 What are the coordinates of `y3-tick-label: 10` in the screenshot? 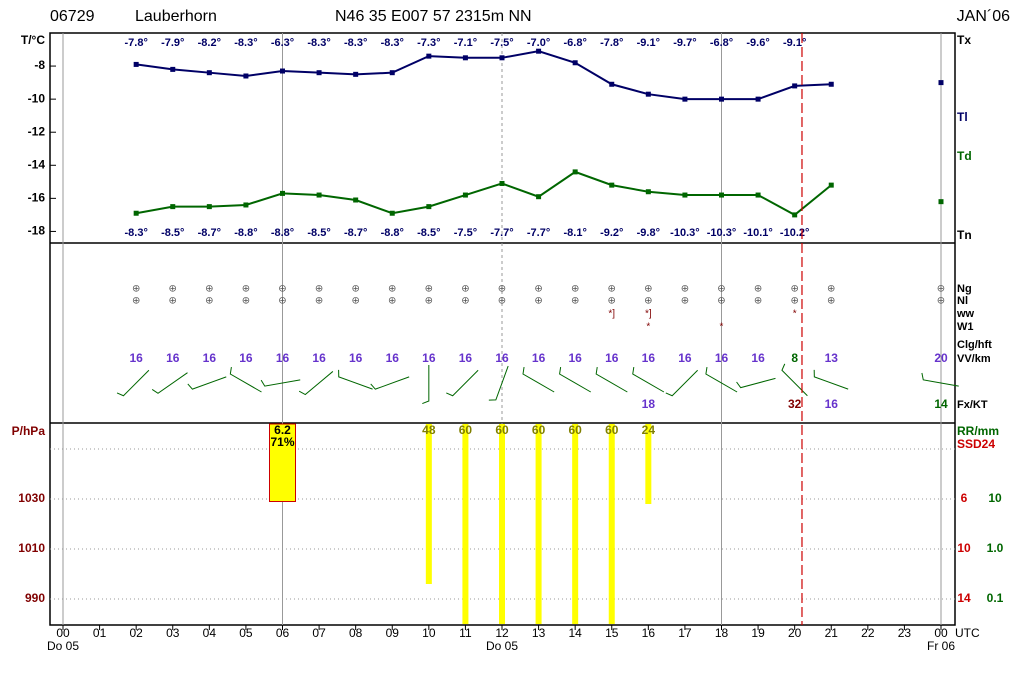 It's located at (995, 498).